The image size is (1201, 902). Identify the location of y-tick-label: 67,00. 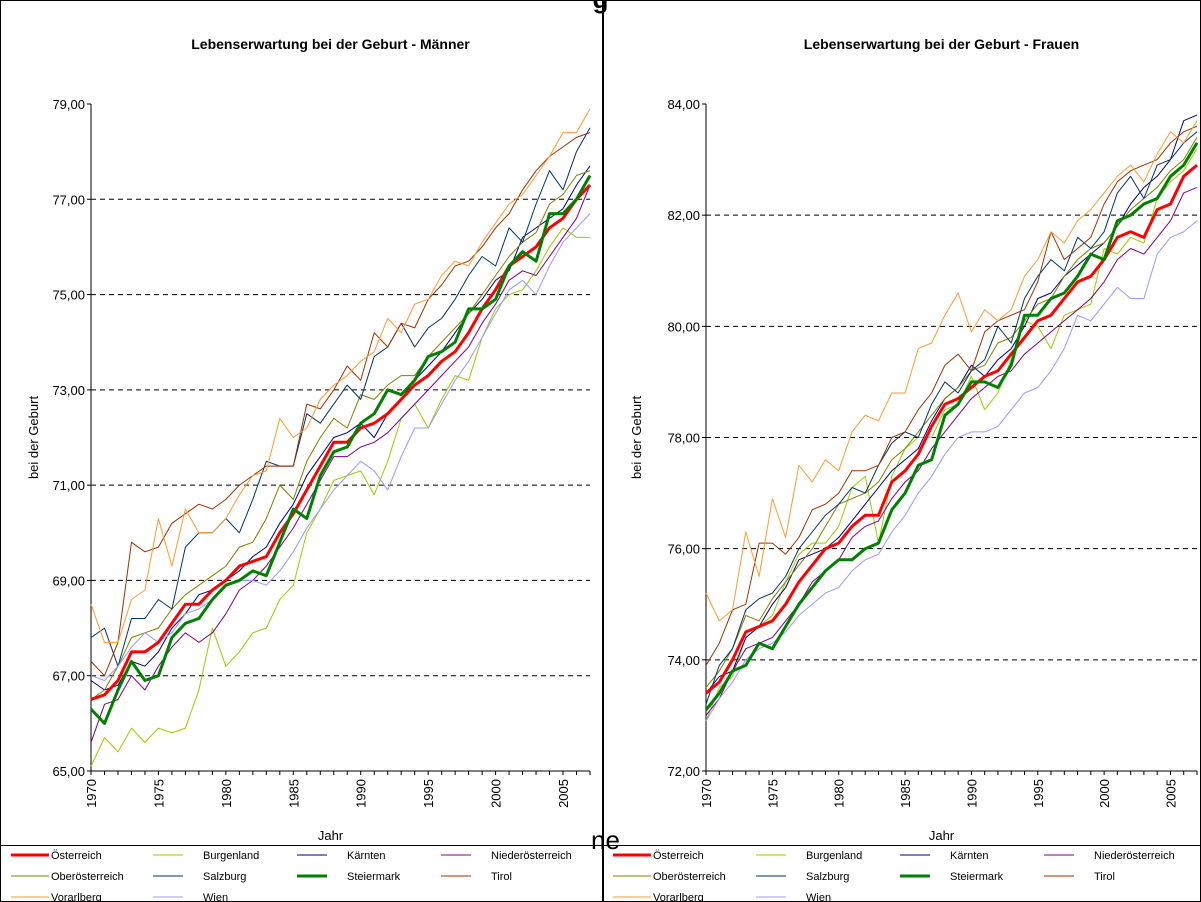
(68, 676).